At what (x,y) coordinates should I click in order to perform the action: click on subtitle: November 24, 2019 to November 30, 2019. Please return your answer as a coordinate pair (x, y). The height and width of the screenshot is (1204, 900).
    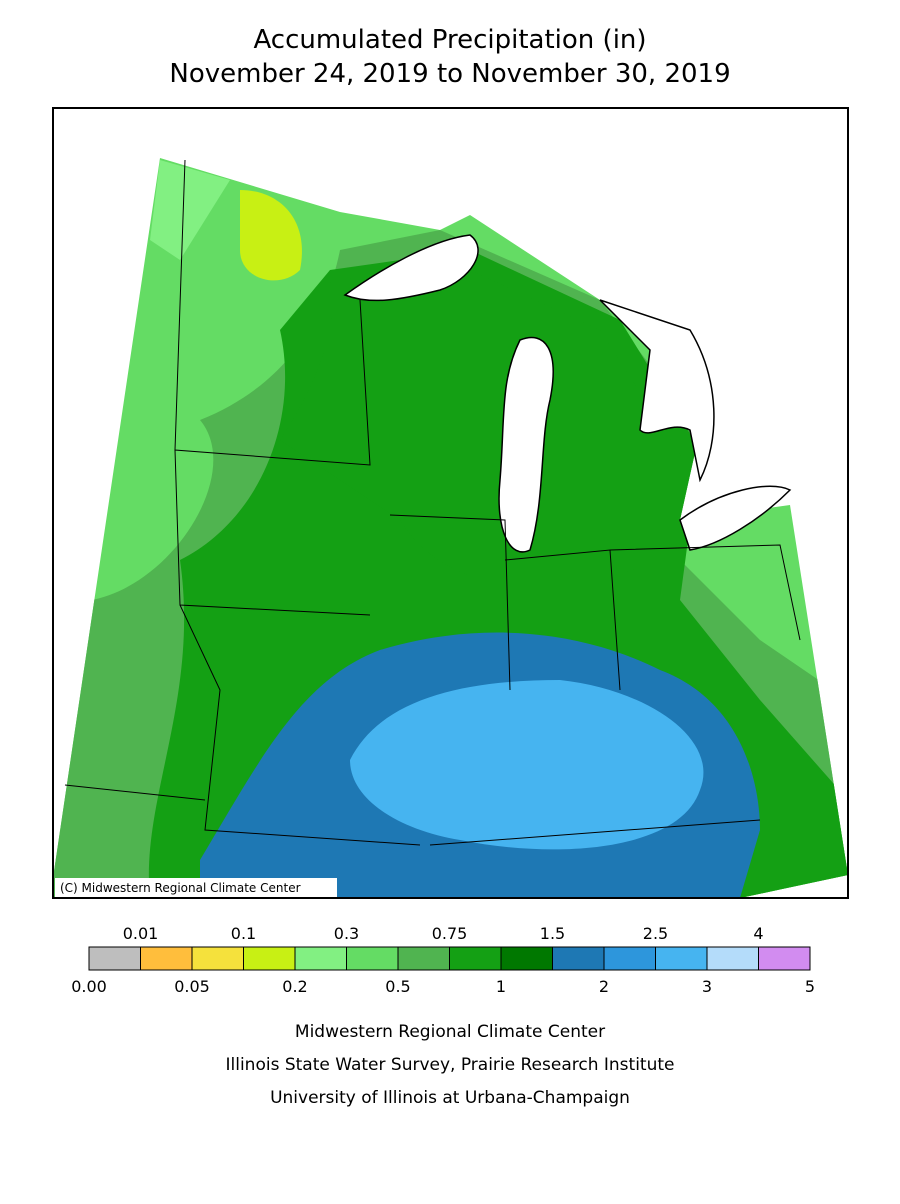
    Looking at the image, I should click on (449, 74).